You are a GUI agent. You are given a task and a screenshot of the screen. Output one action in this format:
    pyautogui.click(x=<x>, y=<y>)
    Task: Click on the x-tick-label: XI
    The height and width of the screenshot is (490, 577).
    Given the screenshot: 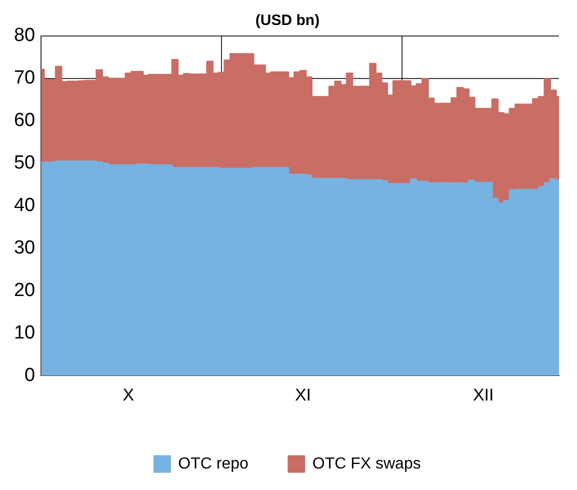 What is the action you would take?
    pyautogui.click(x=303, y=394)
    